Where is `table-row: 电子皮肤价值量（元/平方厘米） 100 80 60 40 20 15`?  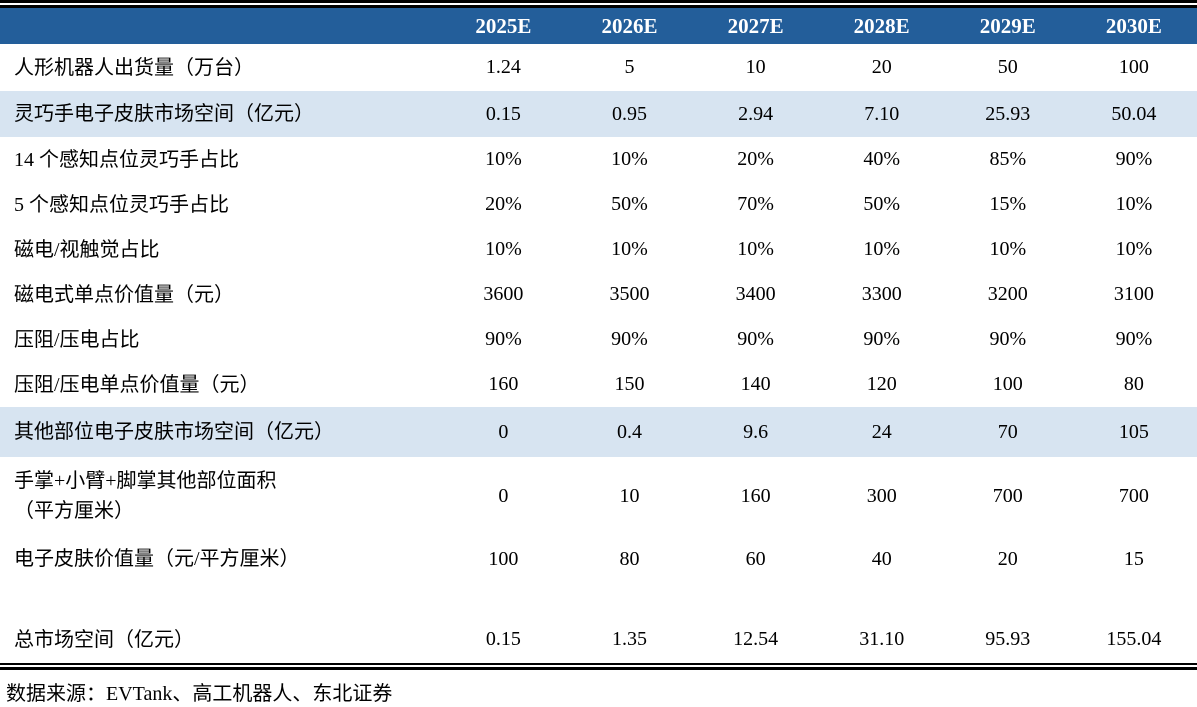
table-row: 电子皮肤价值量（元/平方厘米） 100 80 60 40 20 15 is located at coordinates (598, 559).